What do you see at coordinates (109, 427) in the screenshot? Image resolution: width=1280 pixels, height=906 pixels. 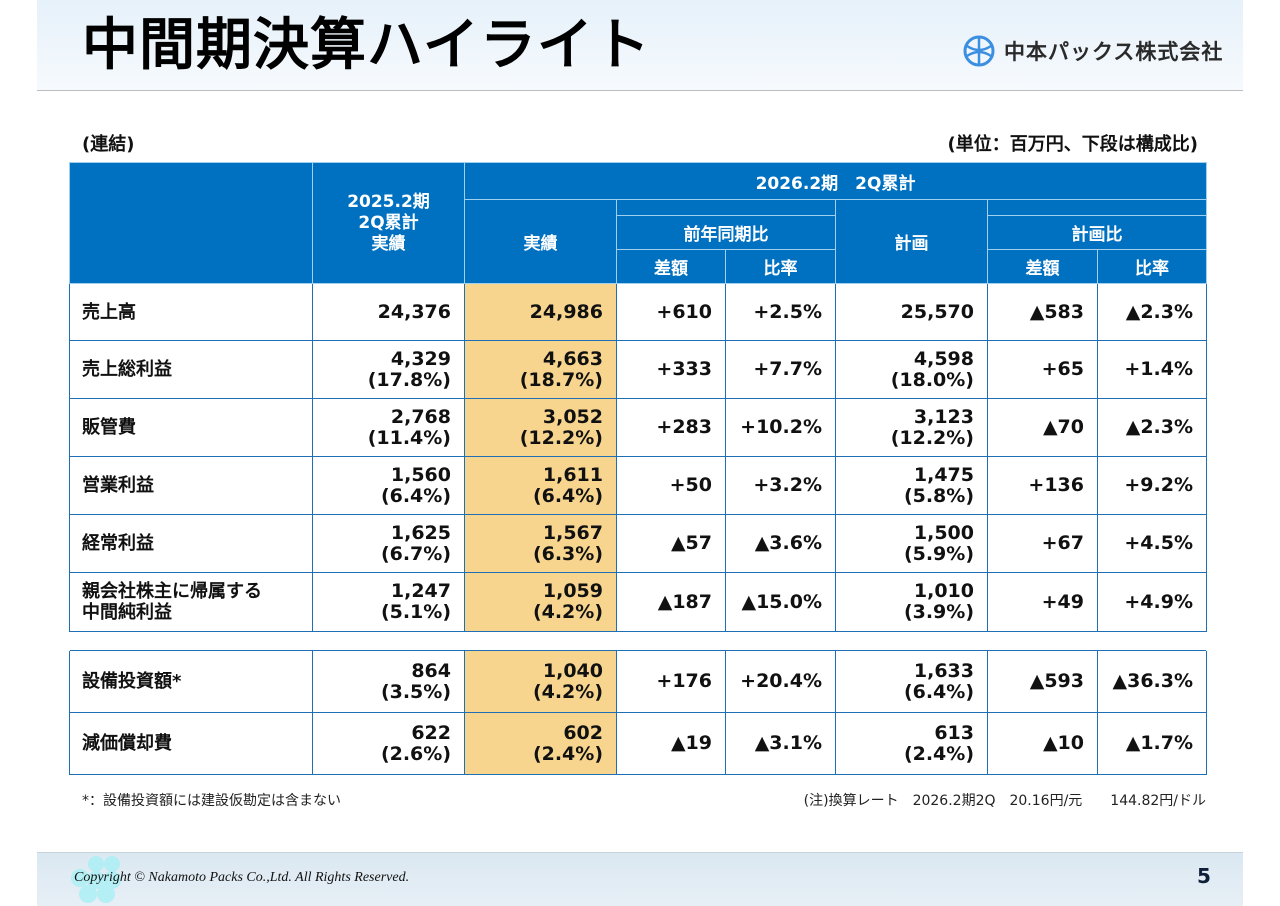 I see `row-label-value: 販管費` at bounding box center [109, 427].